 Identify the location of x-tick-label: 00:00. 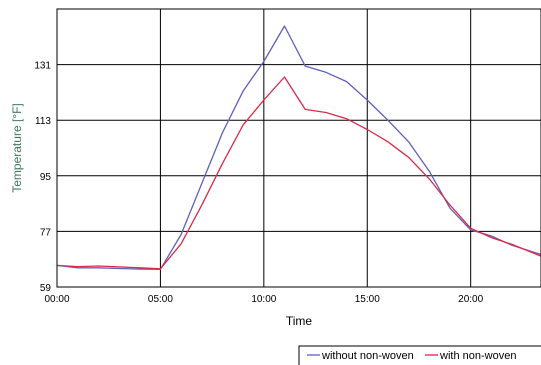
(56, 299).